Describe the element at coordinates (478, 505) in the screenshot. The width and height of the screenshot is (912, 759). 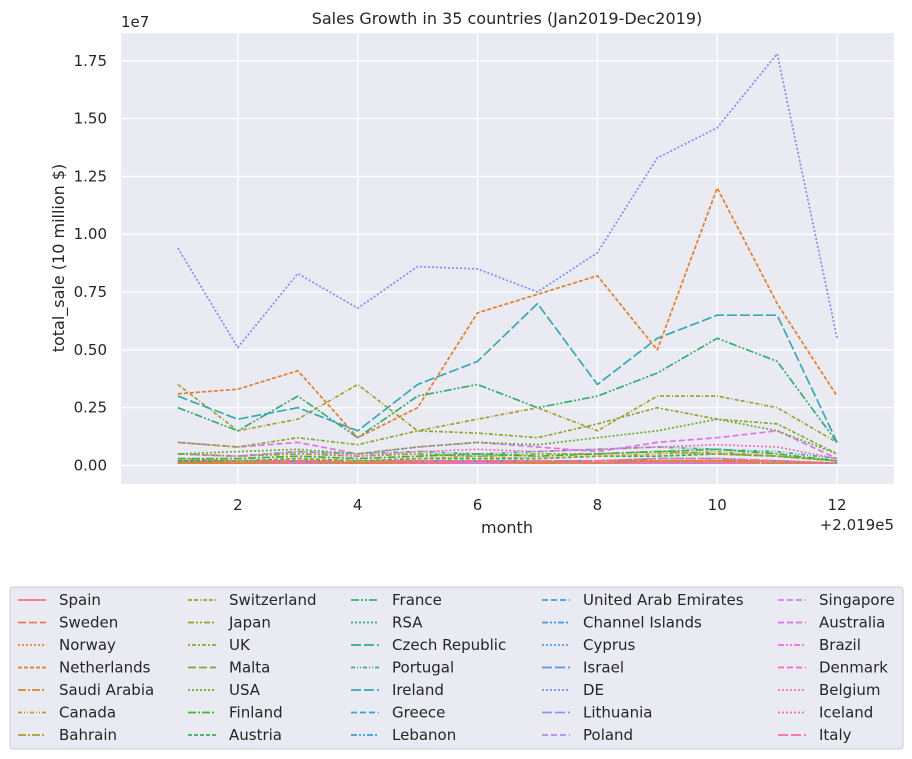
I see `x-tick-label: 6` at that location.